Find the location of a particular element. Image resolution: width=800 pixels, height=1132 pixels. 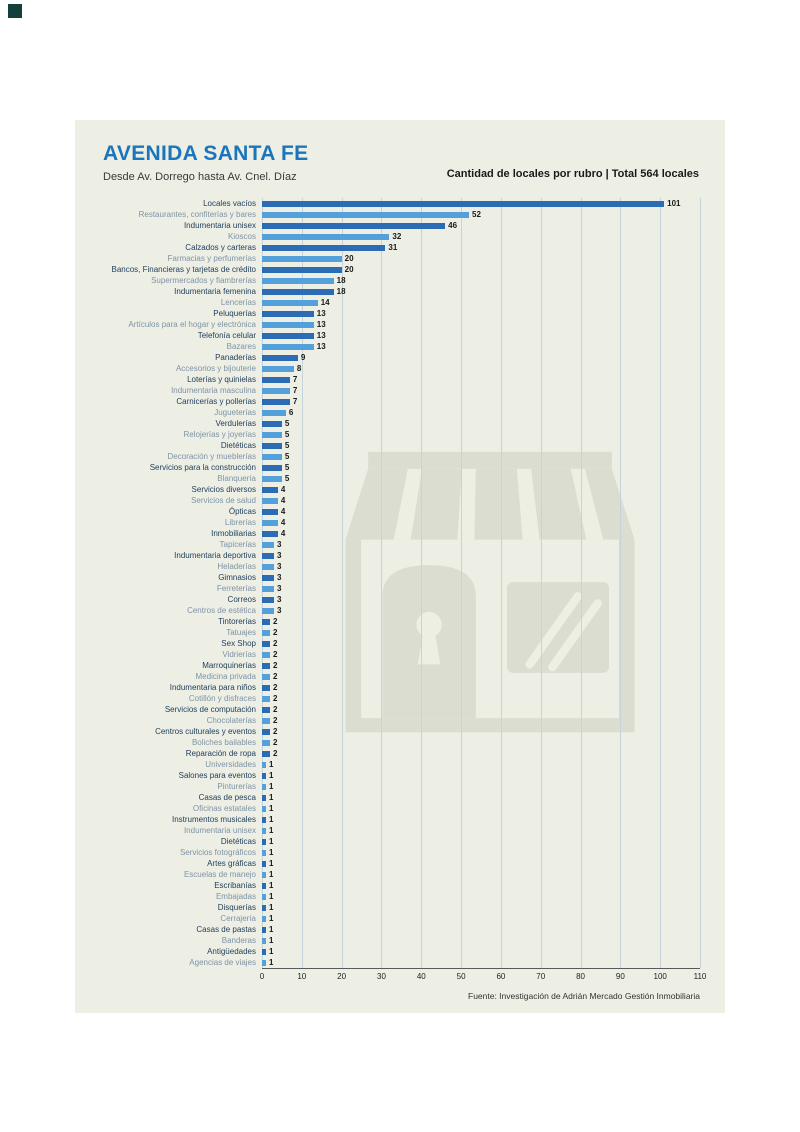

chart-row: Boliches bailables 2 is located at coordinates (394, 742).